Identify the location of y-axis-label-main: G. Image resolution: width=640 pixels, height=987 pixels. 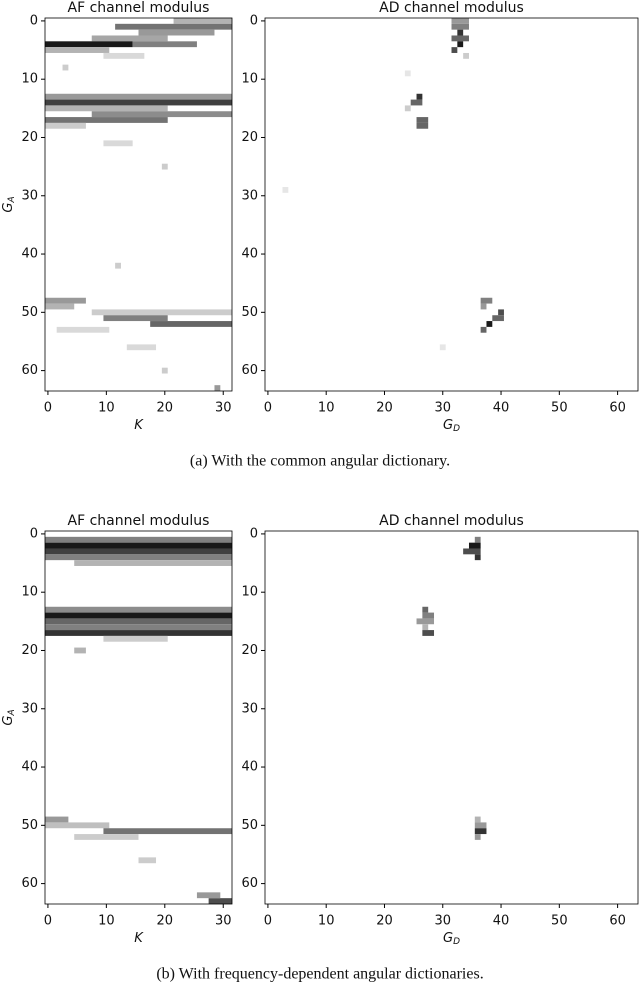
(8, 208).